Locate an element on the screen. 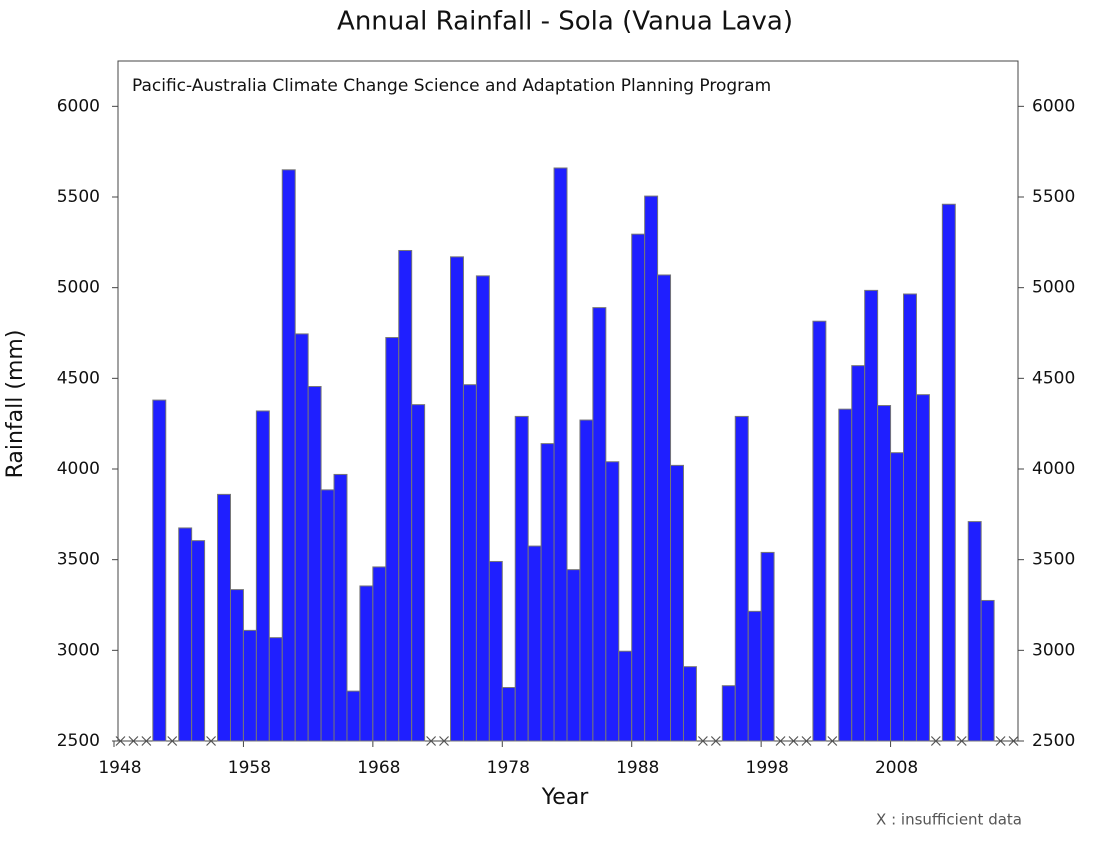  note: X : insufficient data is located at coordinates (949, 820).